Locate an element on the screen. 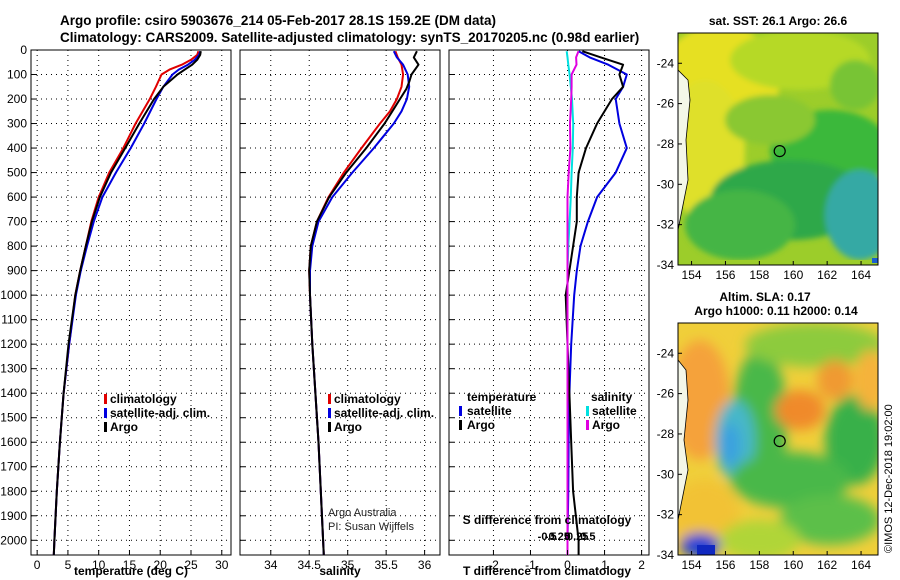 The width and height of the screenshot is (900, 580). x-tick-label-temperature: 20 is located at coordinates (161, 565).